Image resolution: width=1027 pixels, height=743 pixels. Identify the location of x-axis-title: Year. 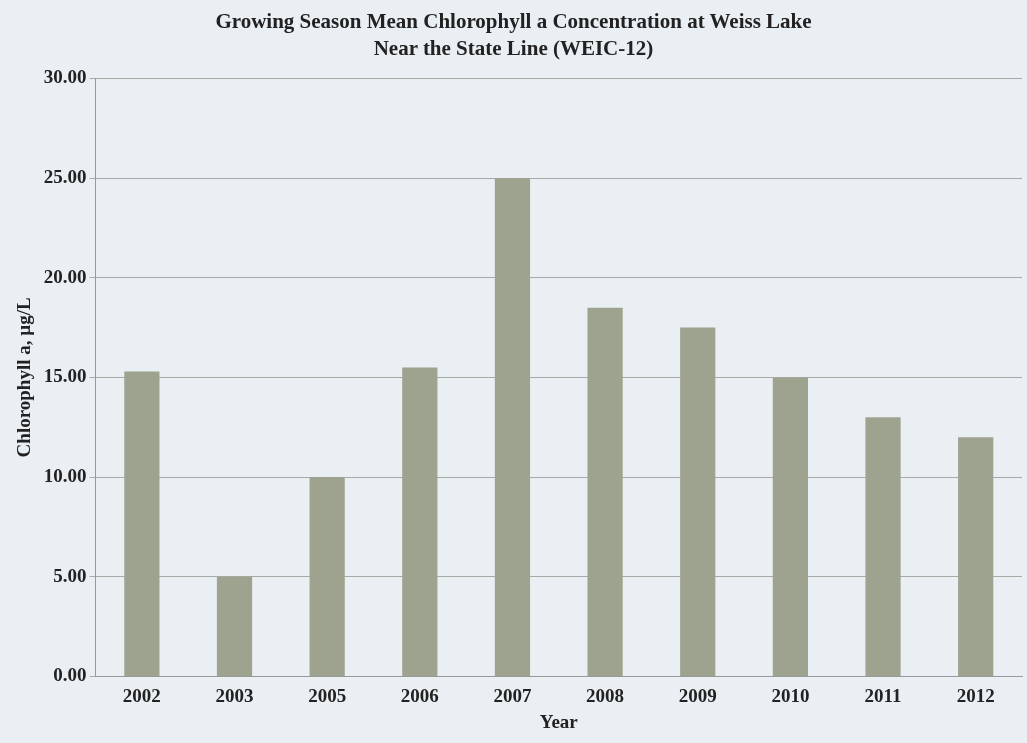
(559, 721).